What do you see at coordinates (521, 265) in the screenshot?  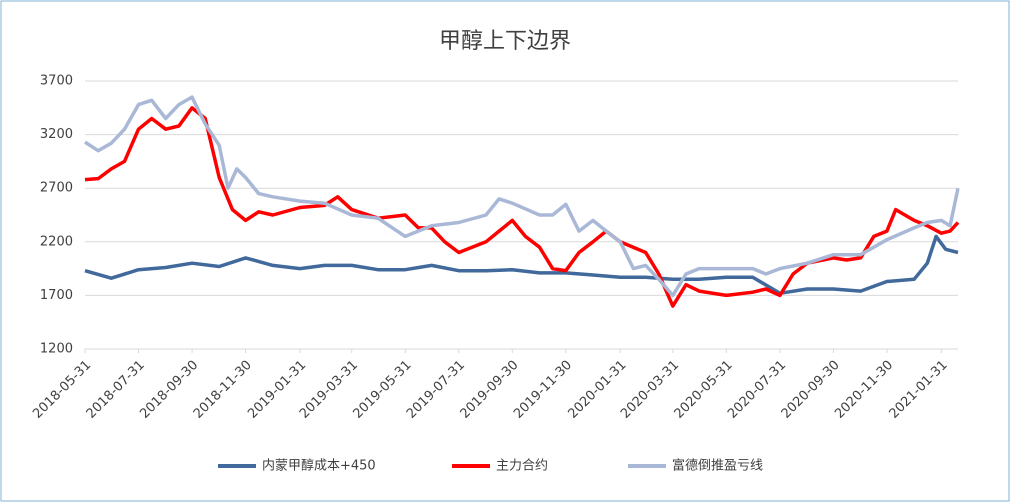 I see `series-line` at bounding box center [521, 265].